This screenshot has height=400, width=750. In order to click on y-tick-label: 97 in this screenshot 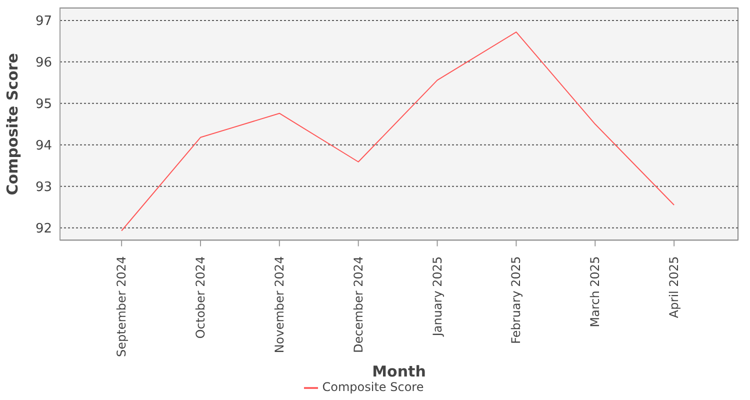, I will do `click(43, 22)`.